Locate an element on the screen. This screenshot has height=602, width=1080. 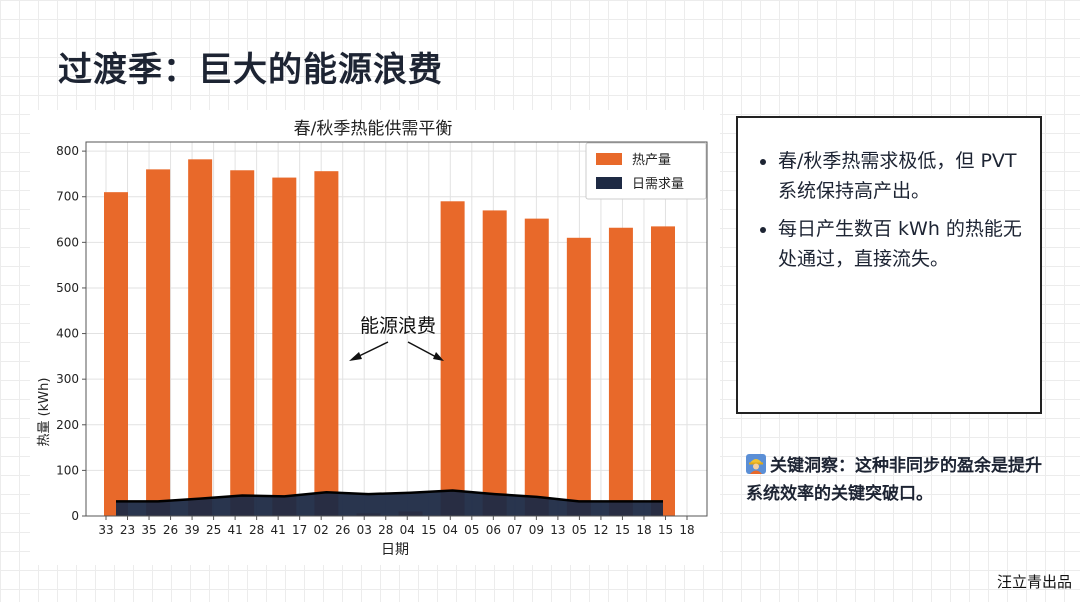
info-bullet: 每日产生数百 kWh 的热能无处通过，直接流失。 is located at coordinates (889, 244).